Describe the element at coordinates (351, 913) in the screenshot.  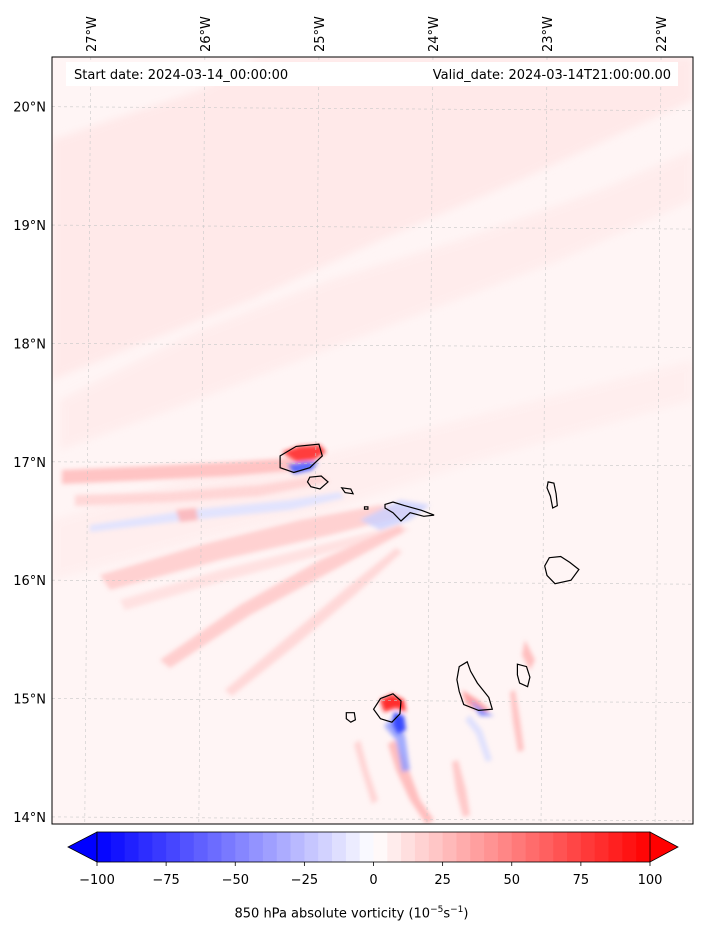
I see `colorbar-label: 850 hPa absolute vorticity (10−5s−1)` at that location.